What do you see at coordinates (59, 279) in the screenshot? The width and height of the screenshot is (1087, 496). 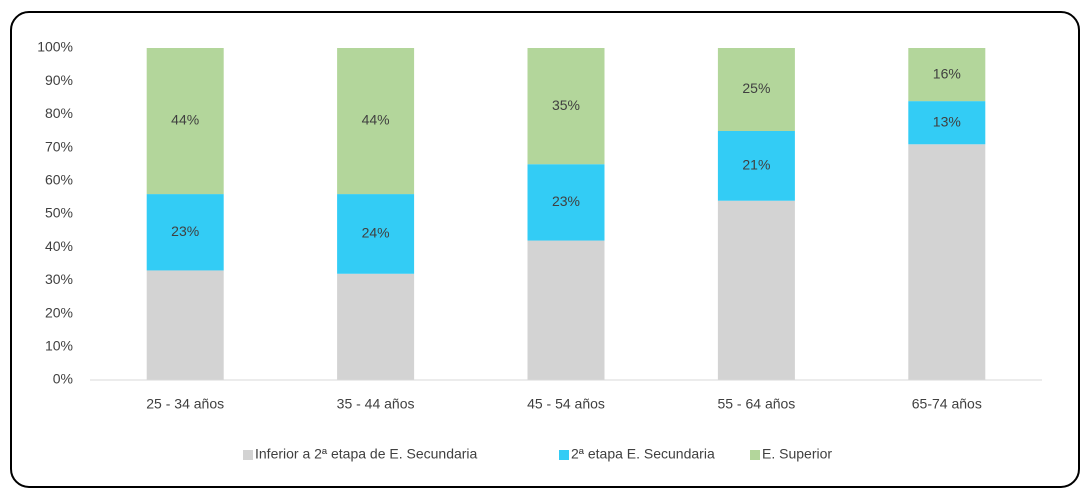 I see `y-tick-label: 30%` at bounding box center [59, 279].